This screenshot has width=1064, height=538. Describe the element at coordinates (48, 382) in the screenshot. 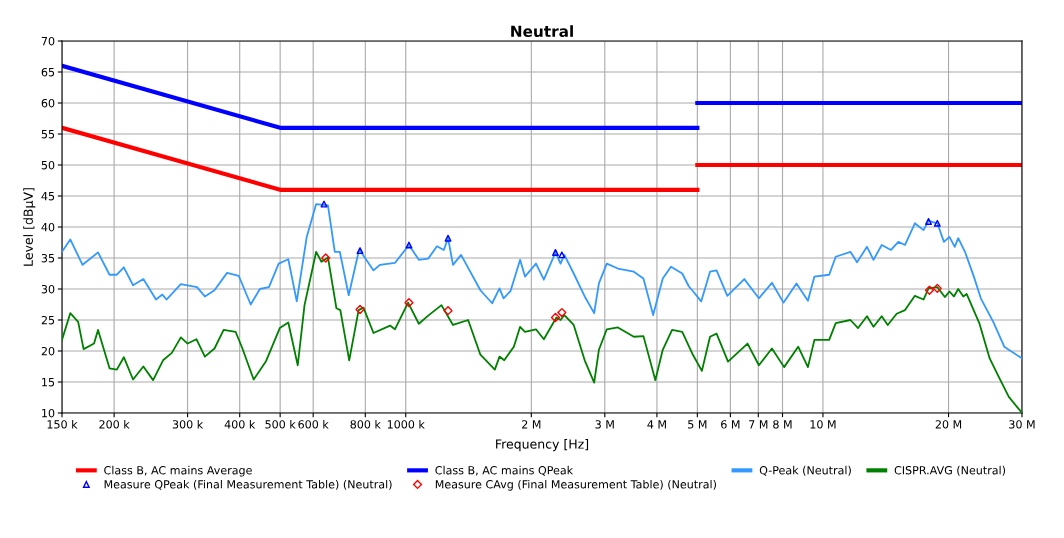

I see `y-tick-label: 15` at that location.